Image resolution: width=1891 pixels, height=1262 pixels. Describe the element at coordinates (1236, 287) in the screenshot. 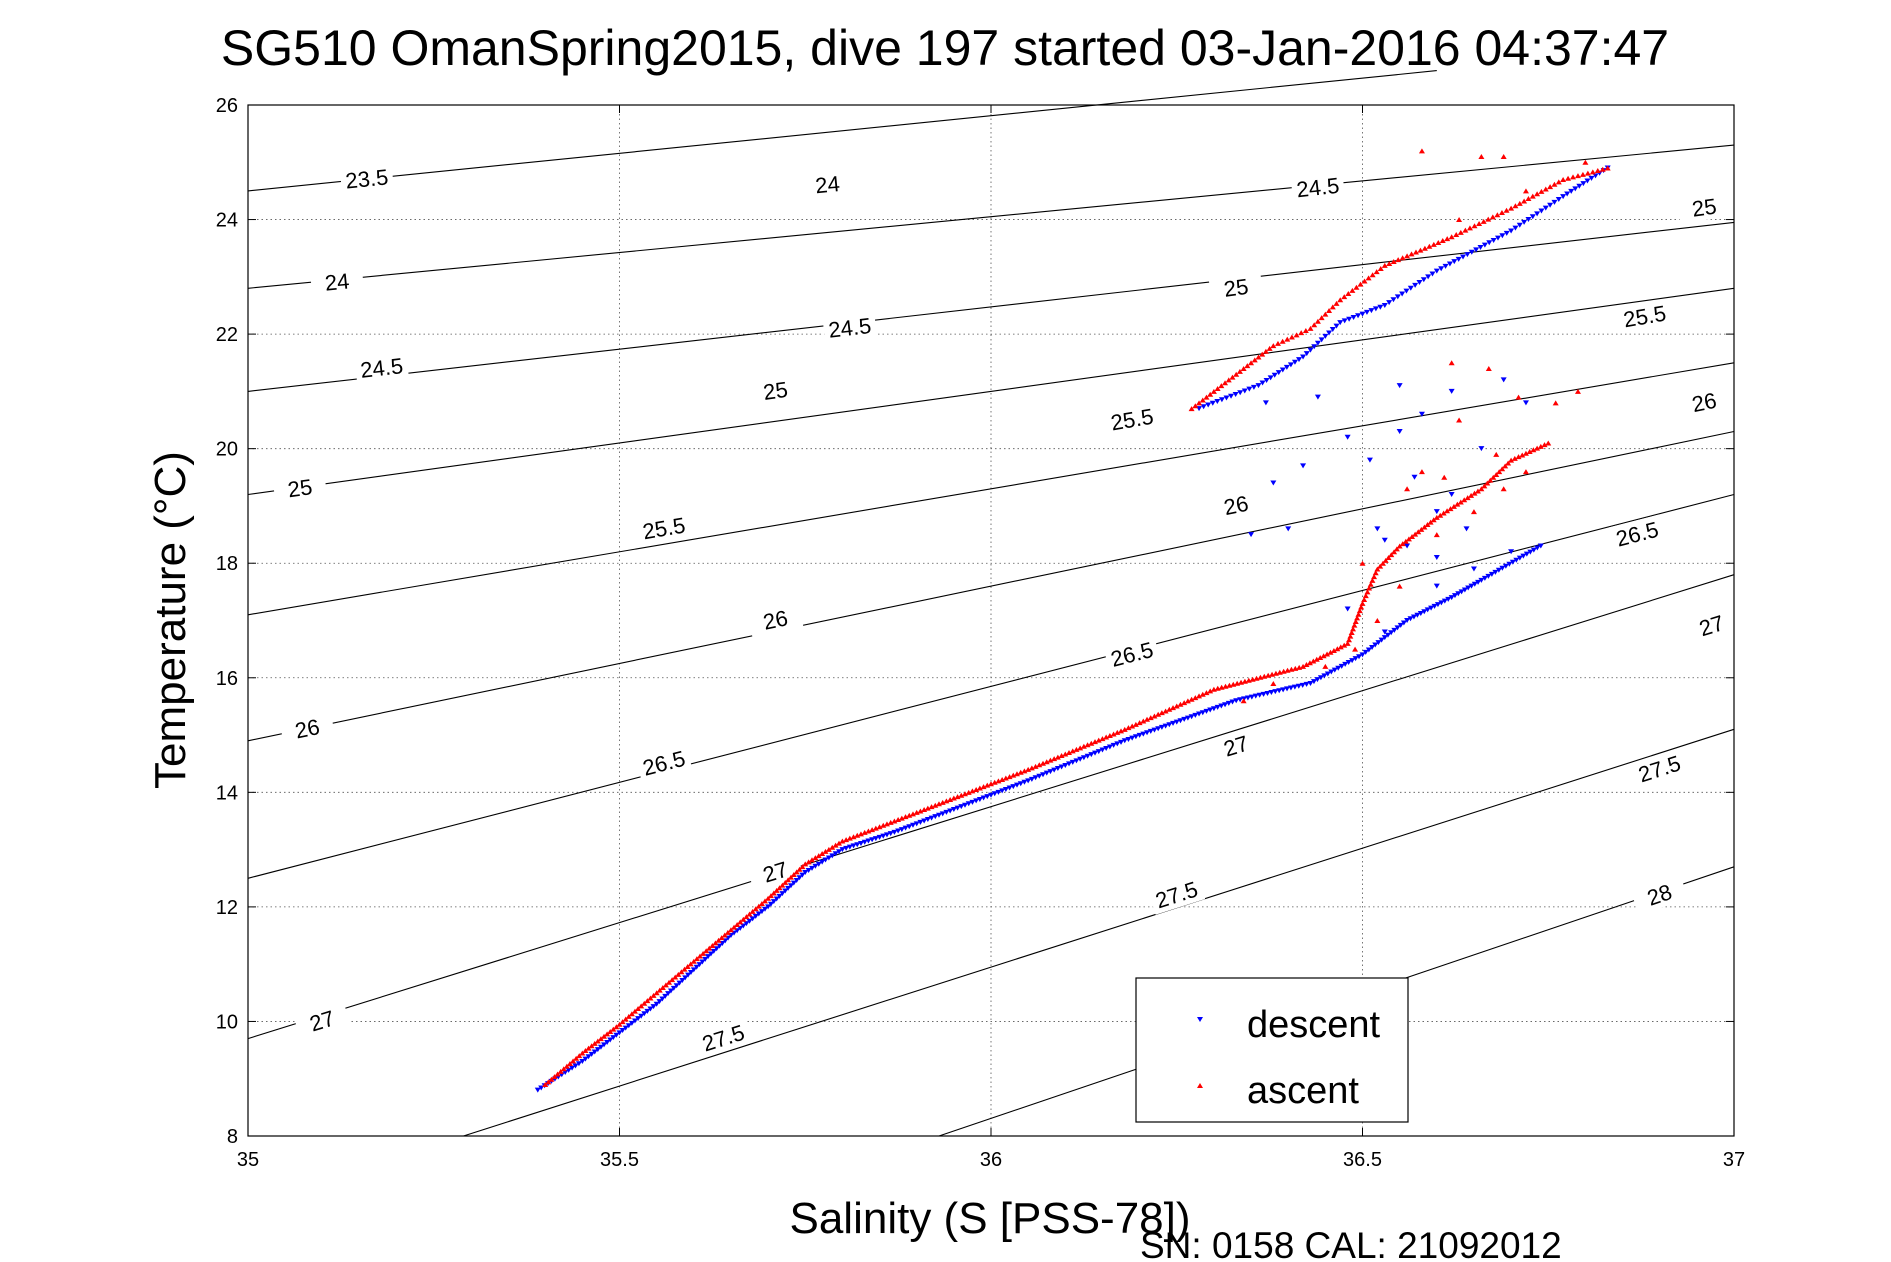

I see `contour-label-bg` at that location.